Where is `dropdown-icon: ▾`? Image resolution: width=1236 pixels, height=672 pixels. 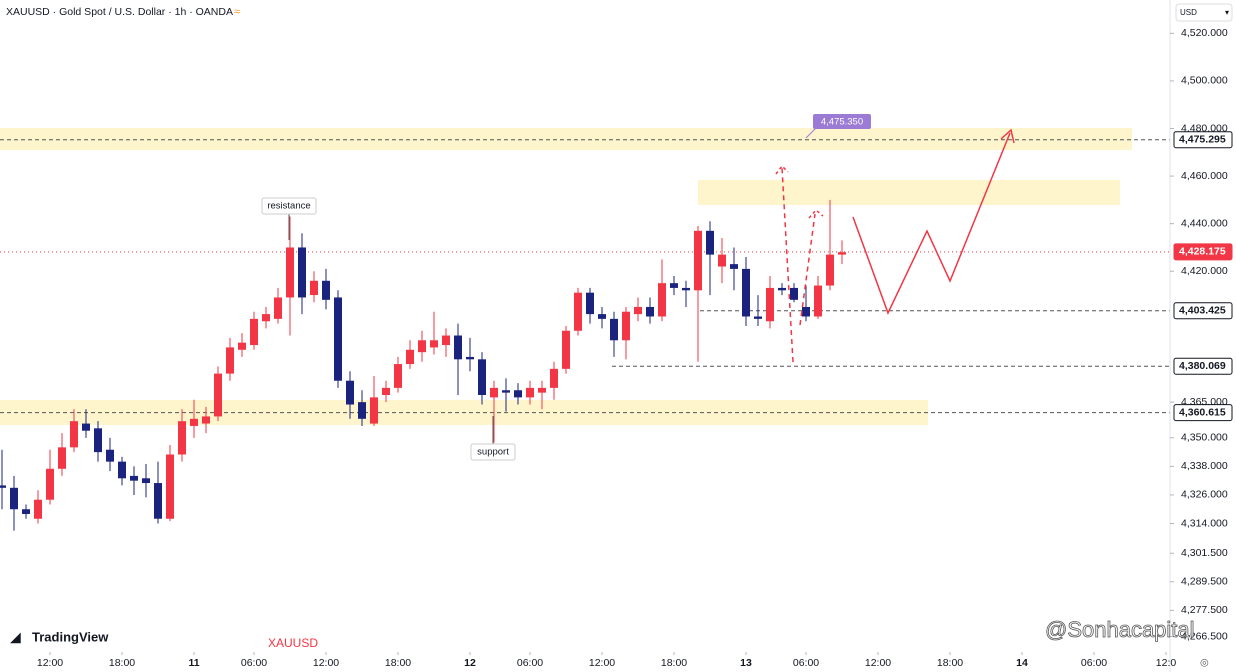 dropdown-icon: ▾ is located at coordinates (1227, 12).